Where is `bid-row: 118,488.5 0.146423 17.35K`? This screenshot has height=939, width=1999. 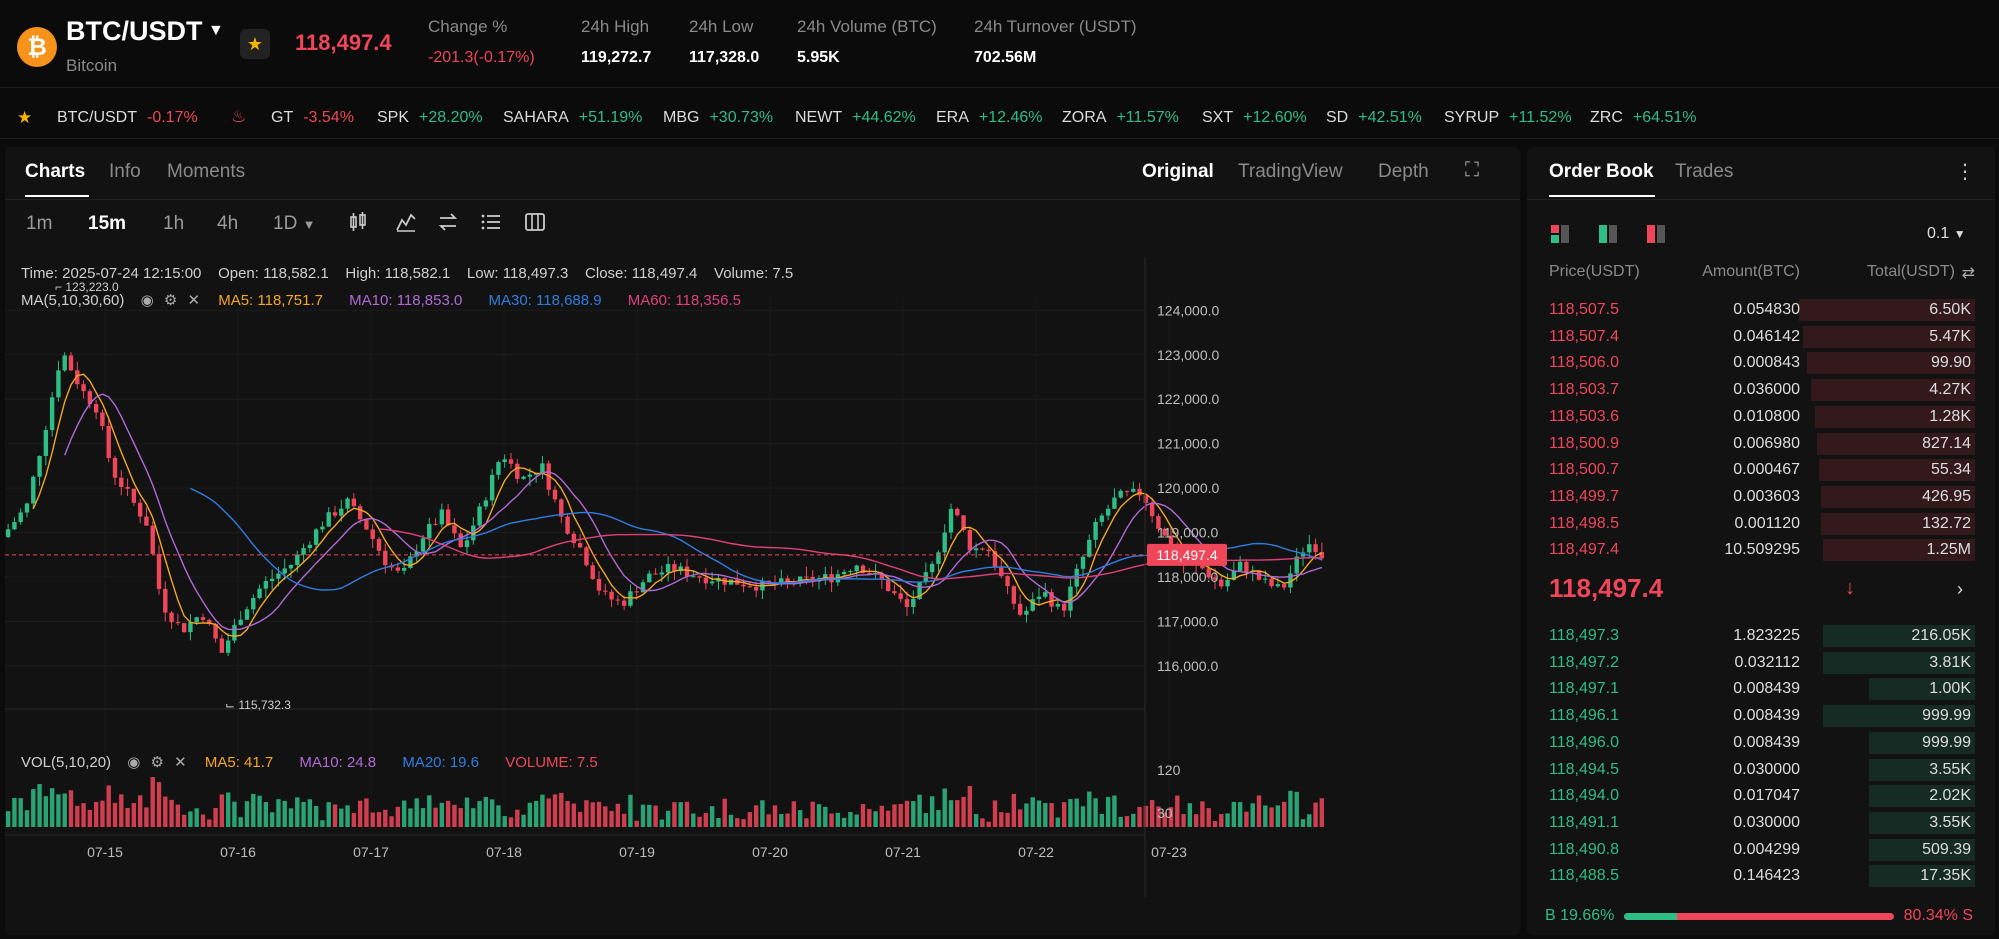
bid-row: 118,488.5 0.146423 17.35K is located at coordinates (1761, 876).